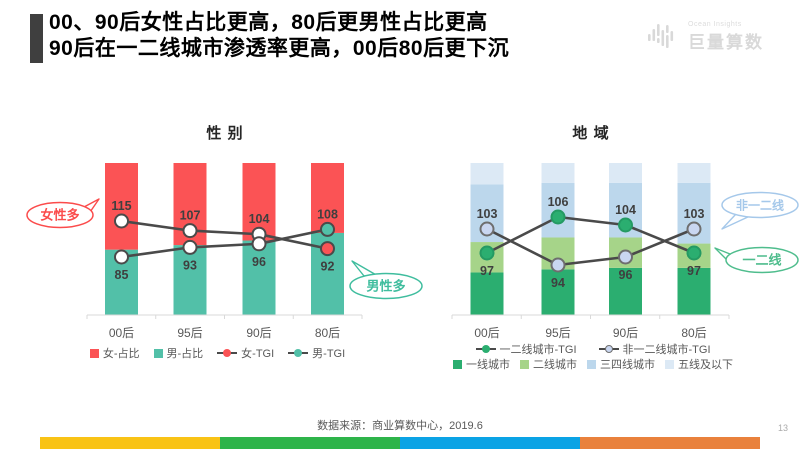 This screenshot has height=450, width=800. What do you see at coordinates (36, 38) in the screenshot?
I see `title-accent-bar` at bounding box center [36, 38].